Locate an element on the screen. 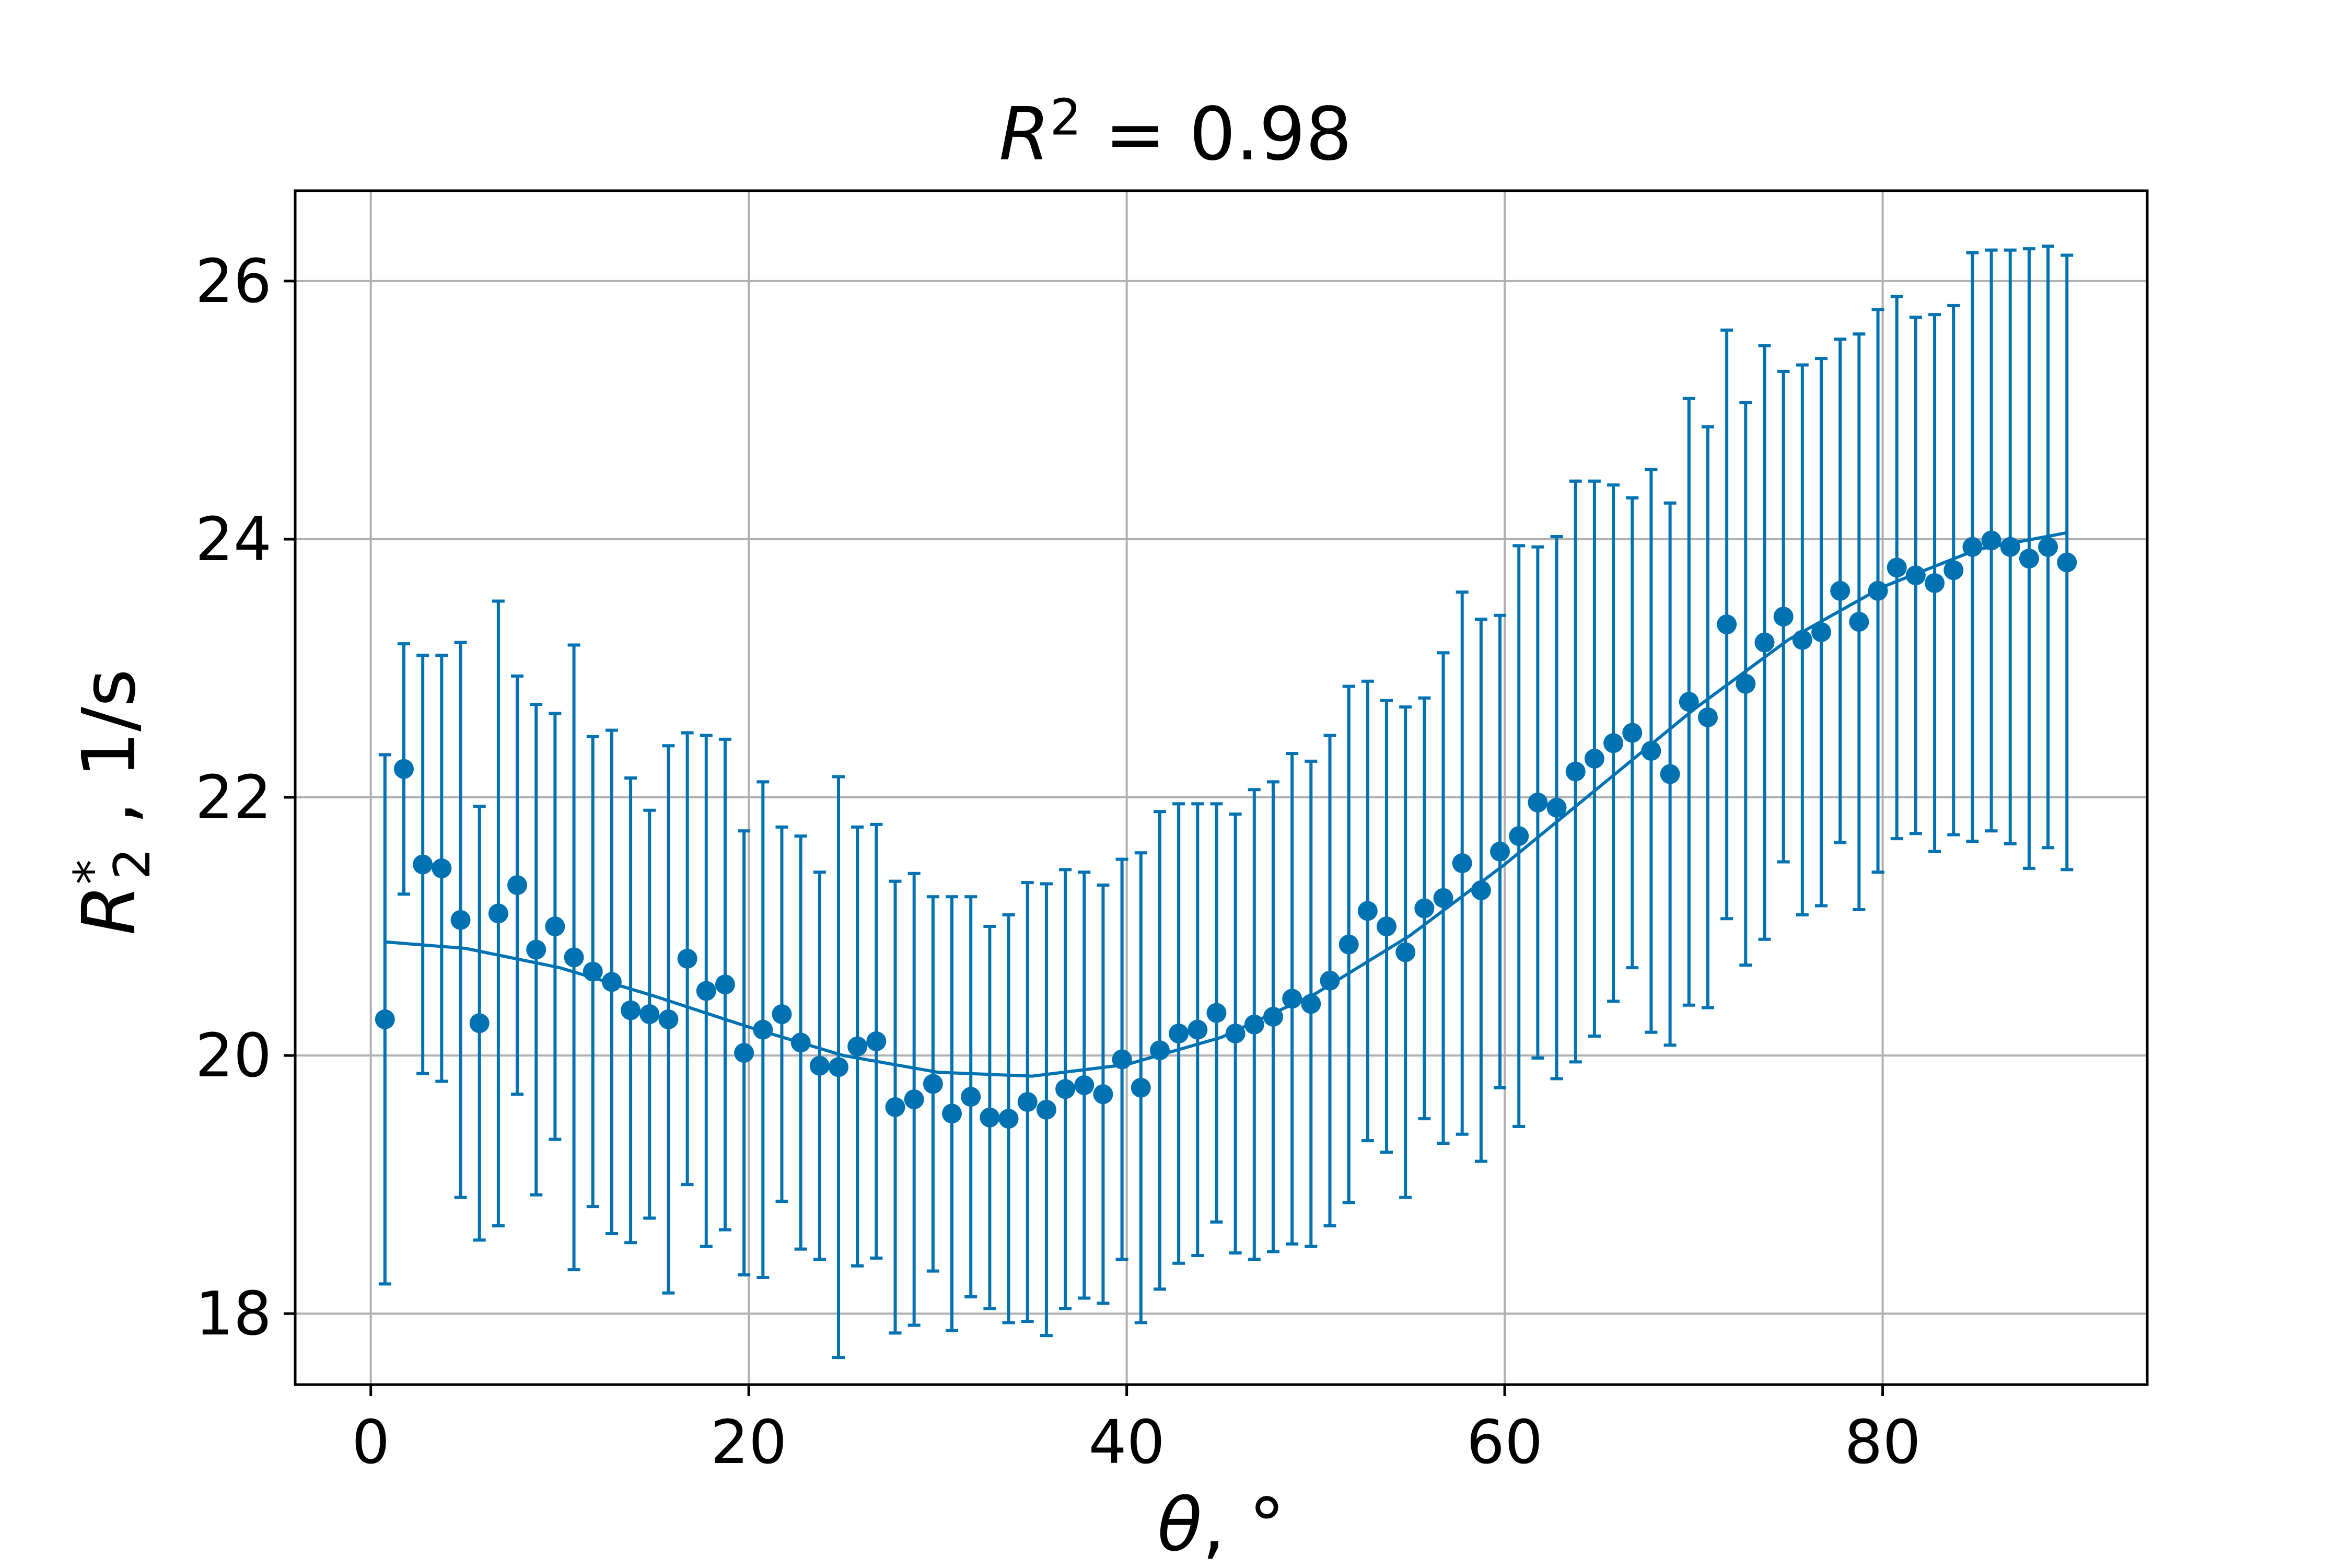 This screenshot has width=2351, height=1568. x-tick-label: 0 is located at coordinates (371, 1443).